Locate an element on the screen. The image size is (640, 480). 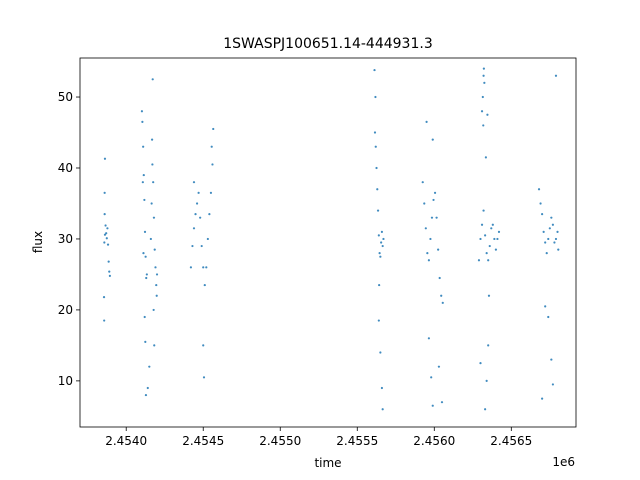
x-axis-label: time is located at coordinates (327, 463).